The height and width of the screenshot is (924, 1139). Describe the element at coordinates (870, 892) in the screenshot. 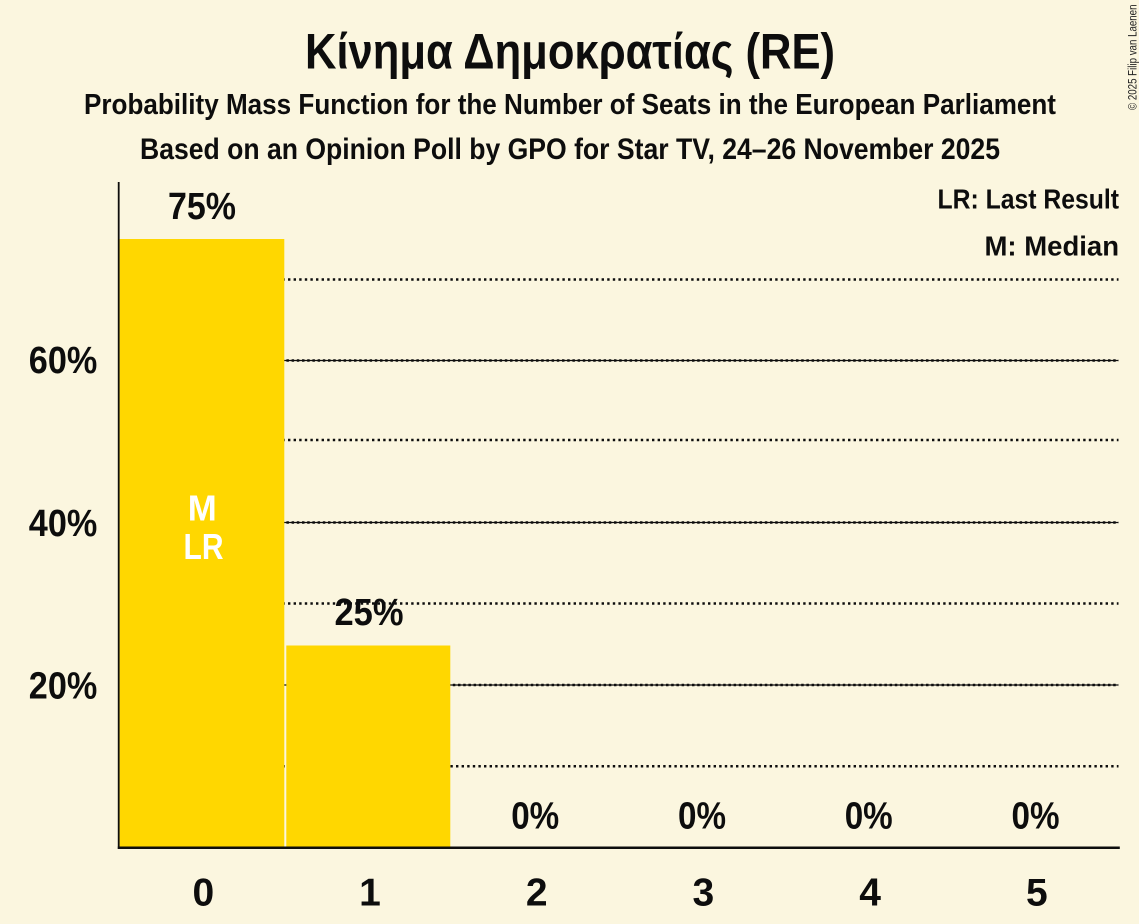

I see `svg-text: 4` at that location.